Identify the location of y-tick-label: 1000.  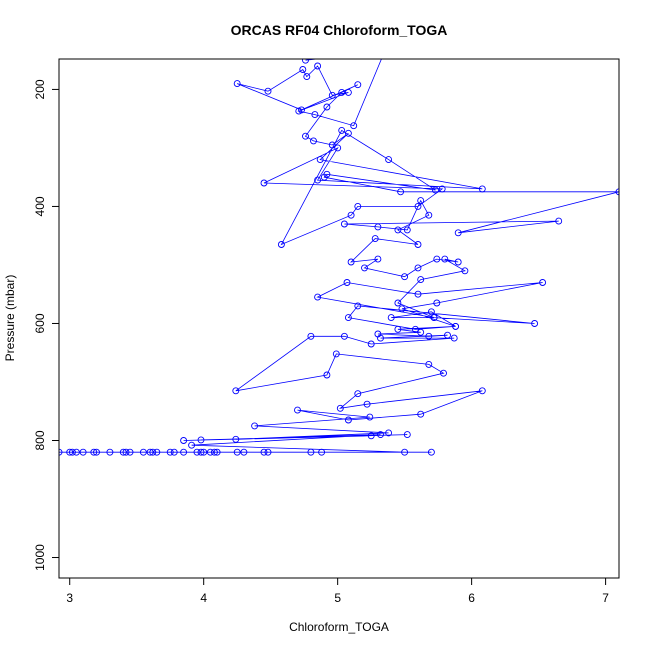
(40, 557).